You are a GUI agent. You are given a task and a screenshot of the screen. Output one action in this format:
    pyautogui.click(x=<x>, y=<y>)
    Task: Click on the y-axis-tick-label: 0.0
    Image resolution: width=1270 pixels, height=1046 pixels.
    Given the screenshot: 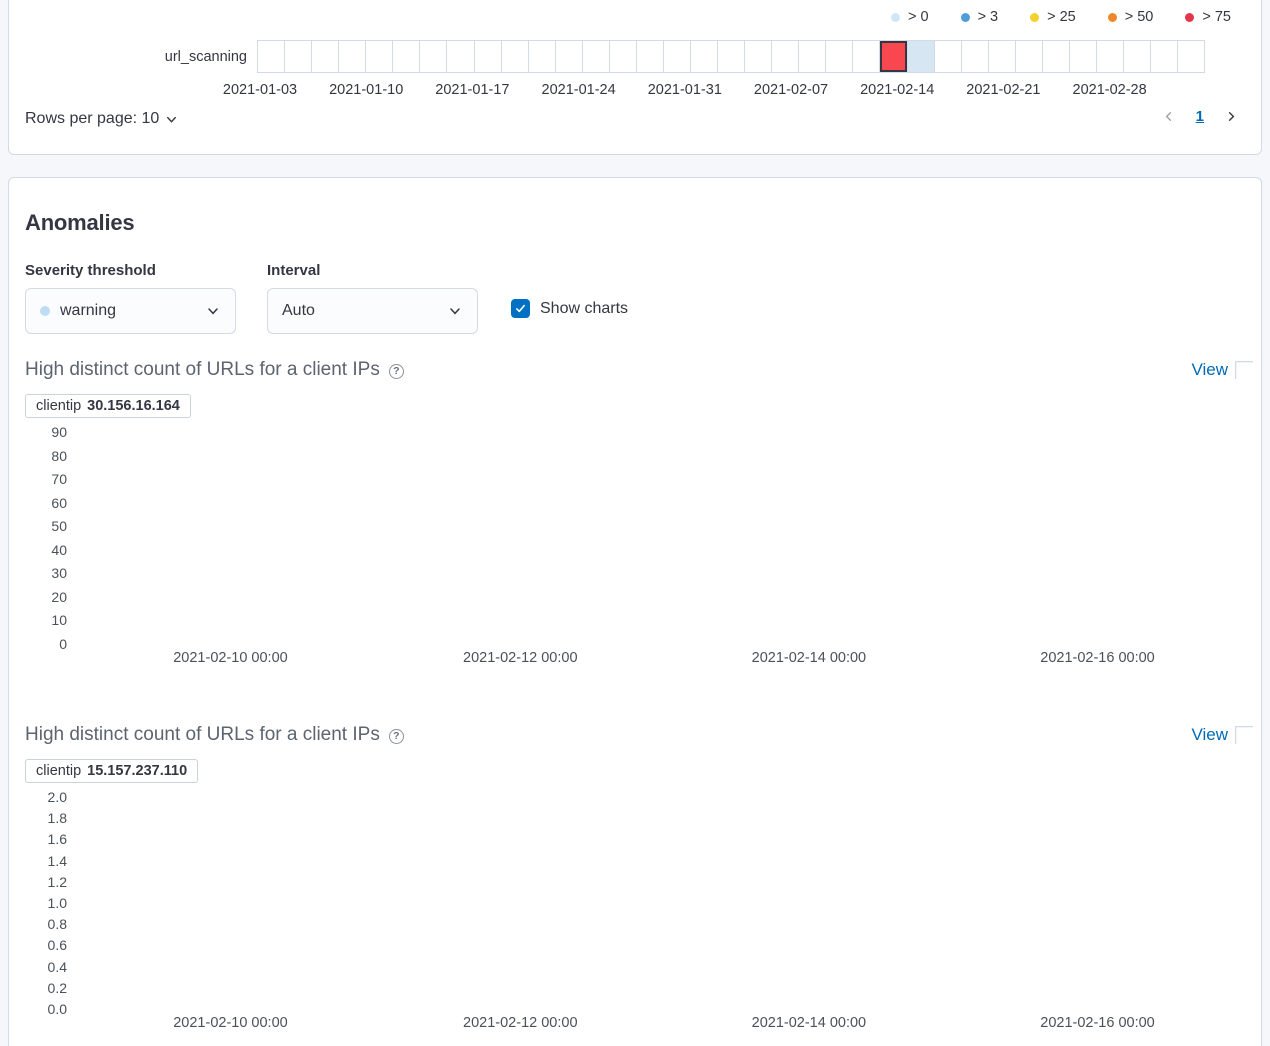 What is the action you would take?
    pyautogui.click(x=57, y=1009)
    